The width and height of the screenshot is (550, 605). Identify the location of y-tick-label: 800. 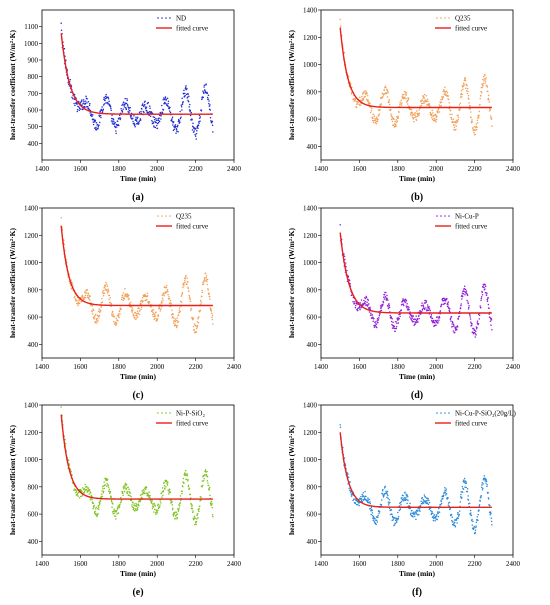
(312, 487).